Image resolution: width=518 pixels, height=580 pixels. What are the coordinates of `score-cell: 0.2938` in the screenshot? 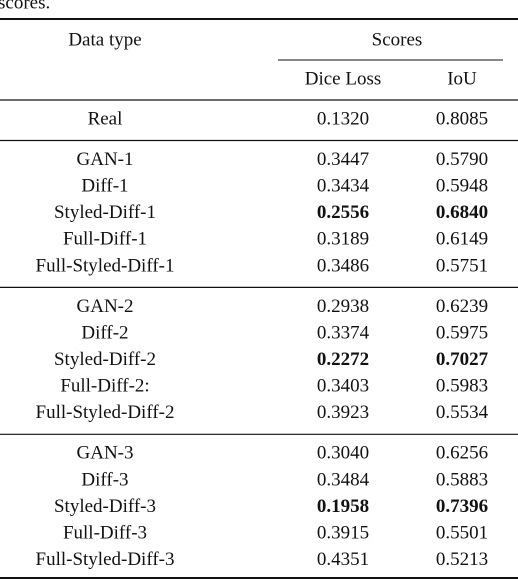 It's located at (343, 306).